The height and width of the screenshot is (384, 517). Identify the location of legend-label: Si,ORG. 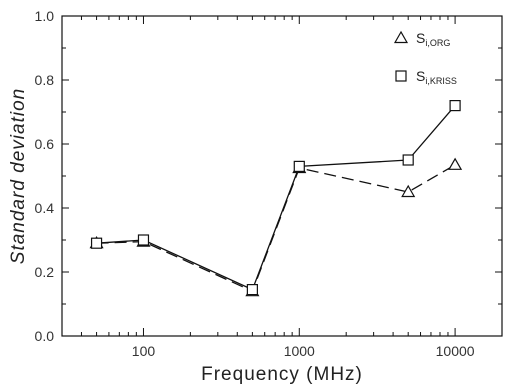
(433, 39).